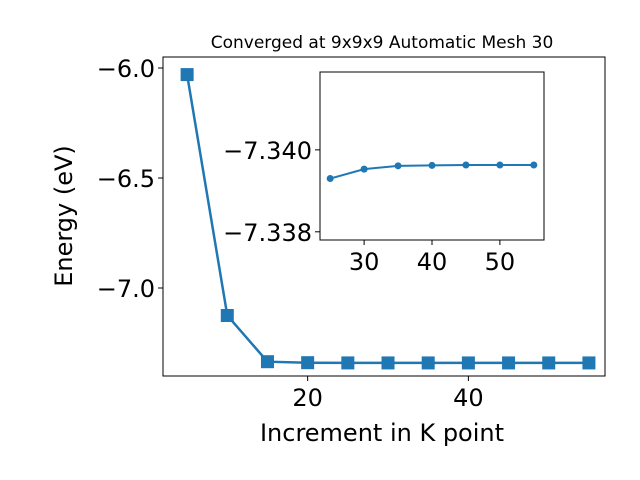  Describe the element at coordinates (126, 179) in the screenshot. I see `main-y-tick-label: −6.5` at that location.